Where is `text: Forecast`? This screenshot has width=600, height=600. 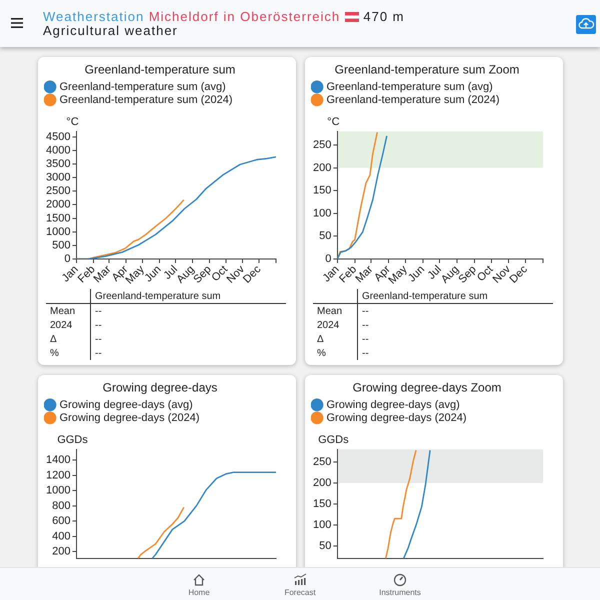 text: Forecast is located at coordinates (300, 592).